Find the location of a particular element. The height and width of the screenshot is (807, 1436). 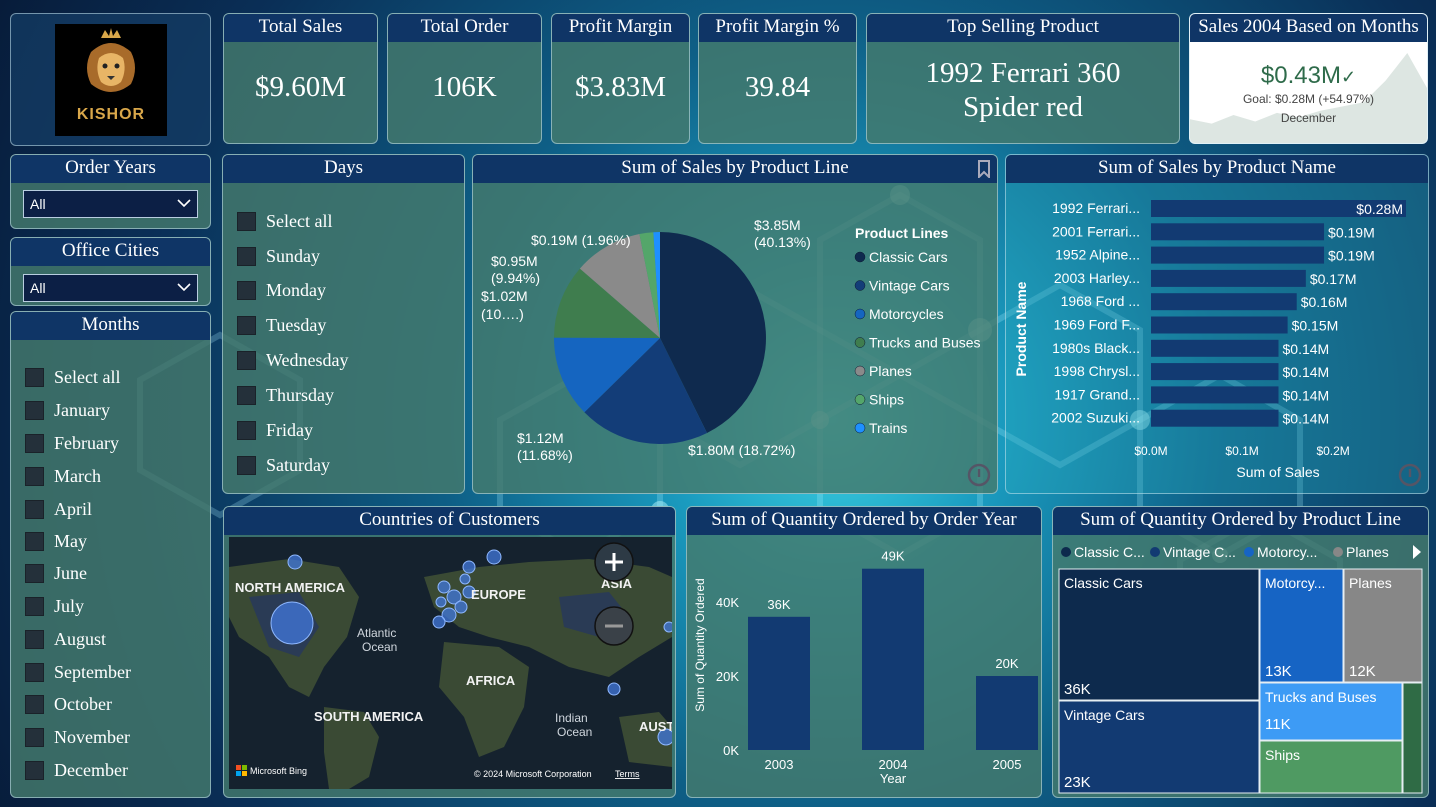

logo-text: KISHOR is located at coordinates (111, 114).